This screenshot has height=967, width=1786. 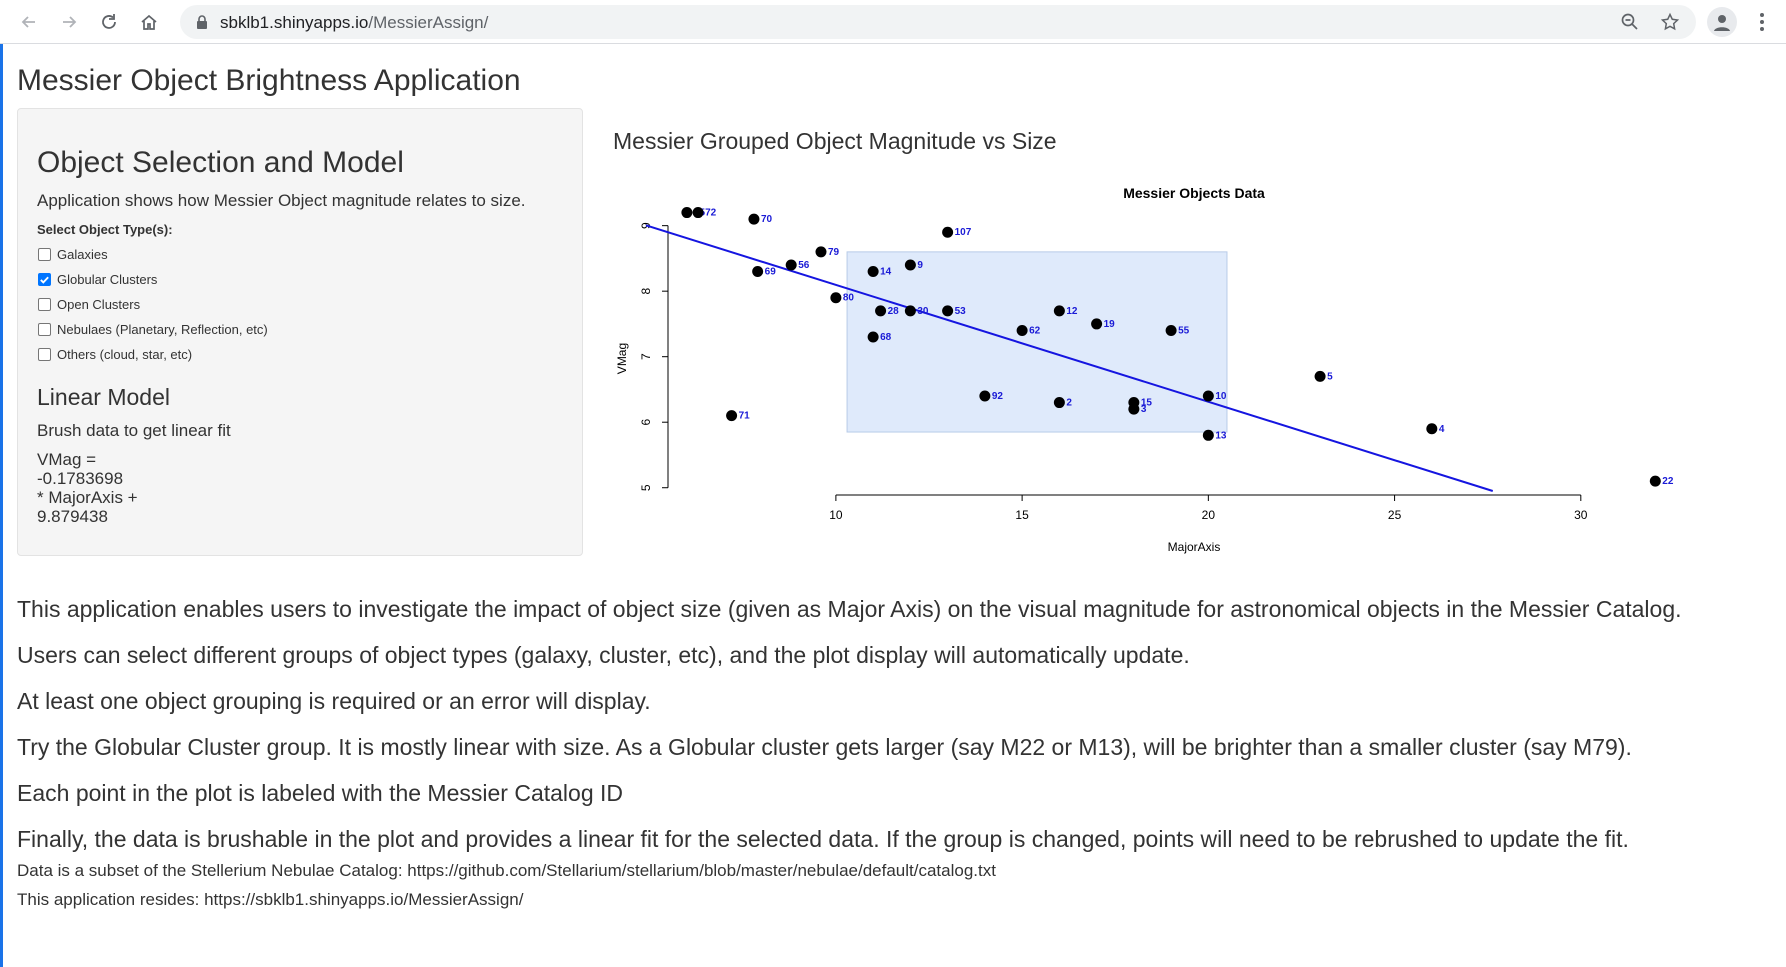 What do you see at coordinates (745, 416) in the screenshot?
I see `point-label: 71` at bounding box center [745, 416].